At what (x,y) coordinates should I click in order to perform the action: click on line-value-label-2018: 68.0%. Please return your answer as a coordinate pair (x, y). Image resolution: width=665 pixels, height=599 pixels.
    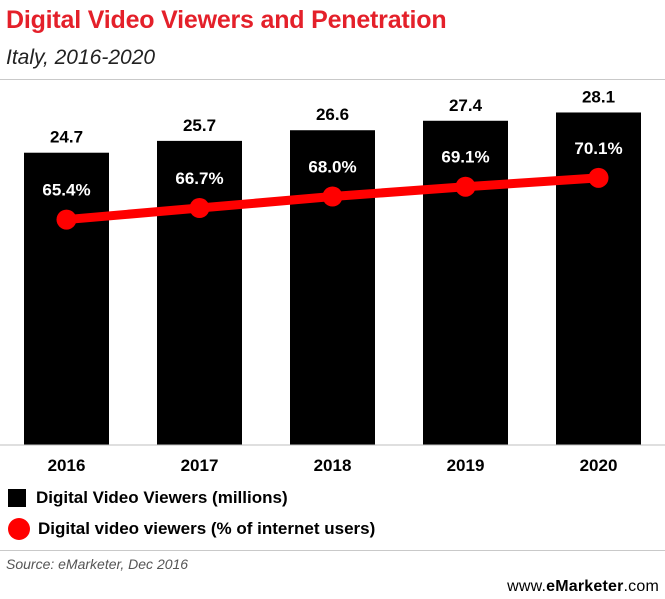
    Looking at the image, I should click on (332, 167).